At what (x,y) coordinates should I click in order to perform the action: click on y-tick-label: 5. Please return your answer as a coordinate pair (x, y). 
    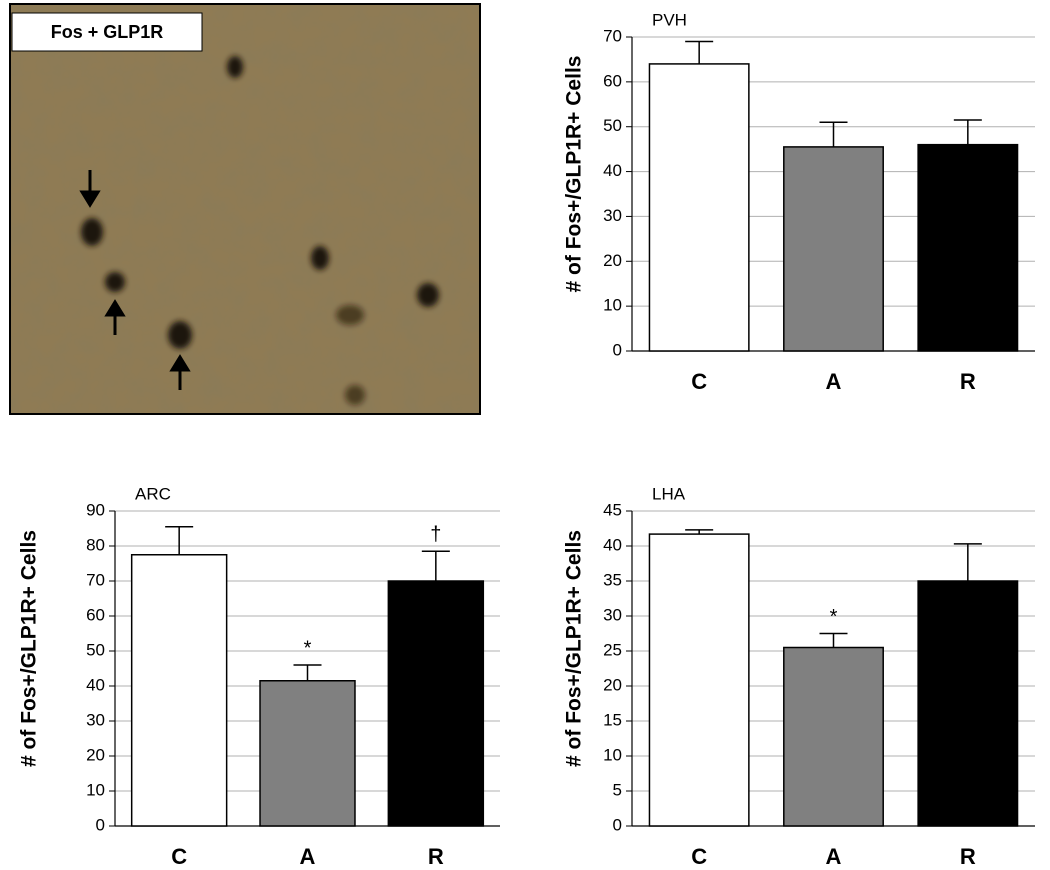
    Looking at the image, I should click on (617, 789).